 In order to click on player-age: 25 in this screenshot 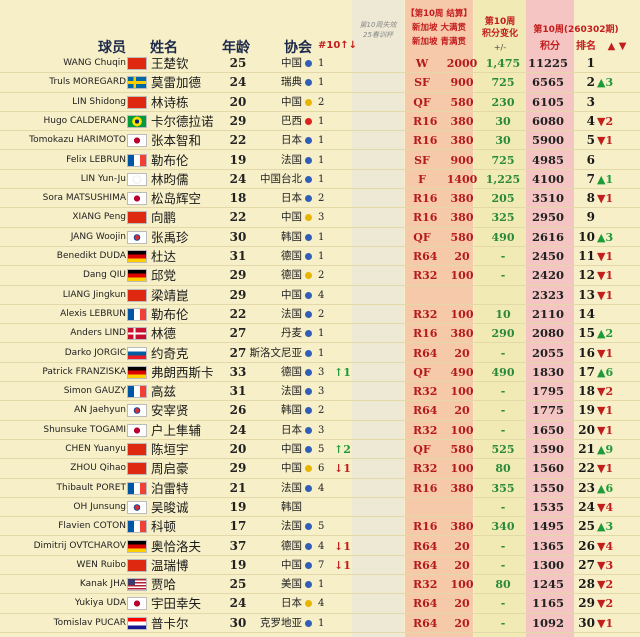, I will do `click(238, 584)`.